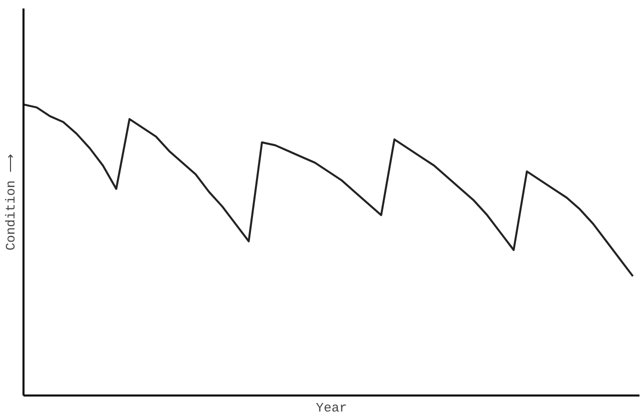 This screenshot has width=641, height=418. Describe the element at coordinates (11, 202) in the screenshot. I see `y-axis-title: Condition ⟶` at that location.